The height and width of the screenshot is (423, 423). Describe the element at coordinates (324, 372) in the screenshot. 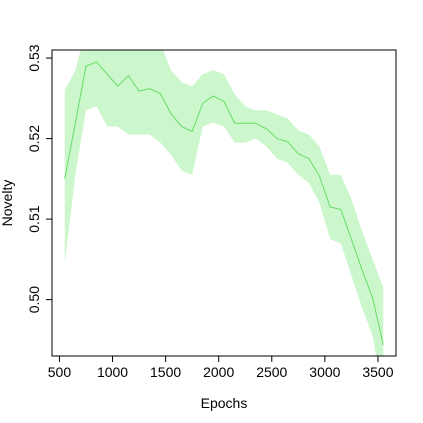

I see `x-tick-label: 3000` at that location.